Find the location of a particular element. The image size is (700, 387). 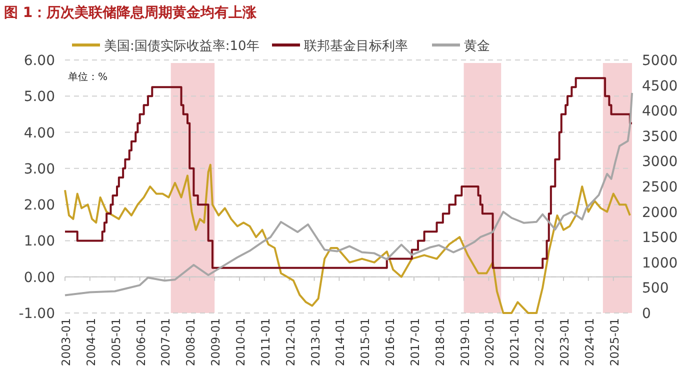

y2-tick-label: 5000 is located at coordinates (660, 61).